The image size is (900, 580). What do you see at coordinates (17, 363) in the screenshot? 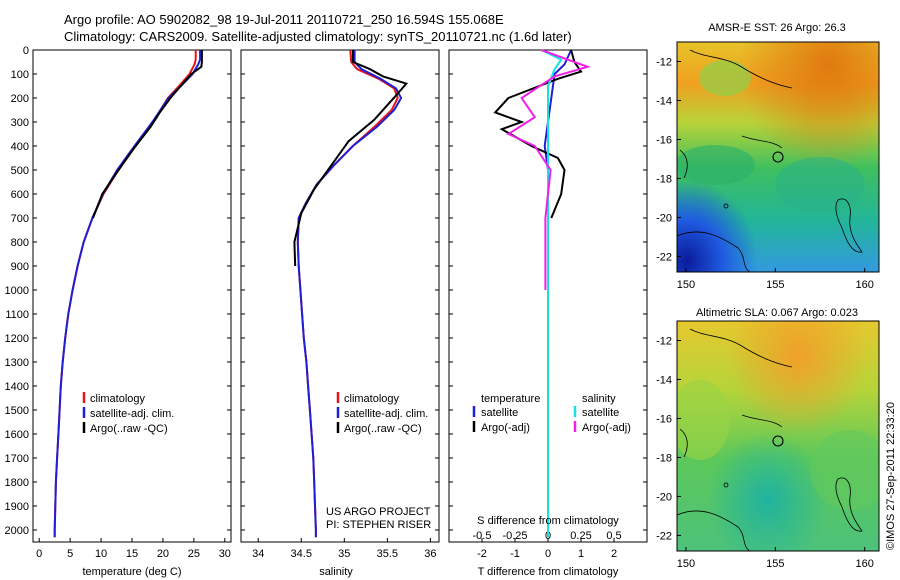
I see `depth-tick-label: 1300` at bounding box center [17, 363].